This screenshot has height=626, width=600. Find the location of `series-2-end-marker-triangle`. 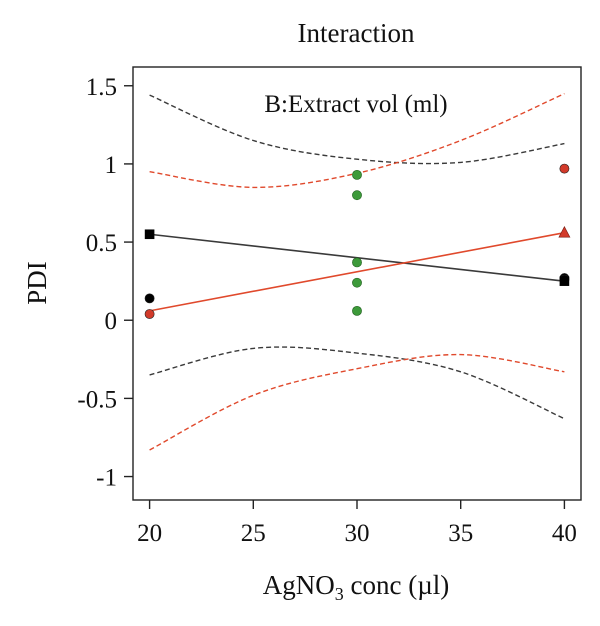

series-2-end-marker-triangle is located at coordinates (564, 232).